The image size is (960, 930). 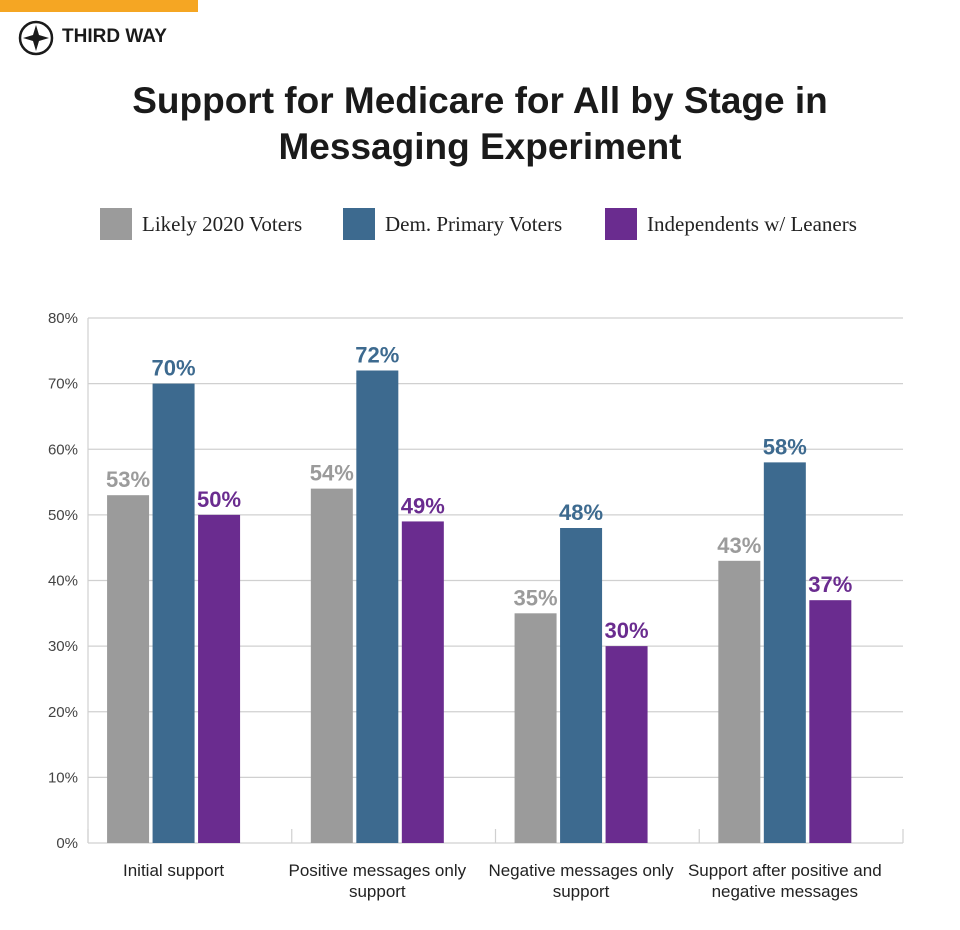 I want to click on value-label: 30%, so click(x=627, y=630).